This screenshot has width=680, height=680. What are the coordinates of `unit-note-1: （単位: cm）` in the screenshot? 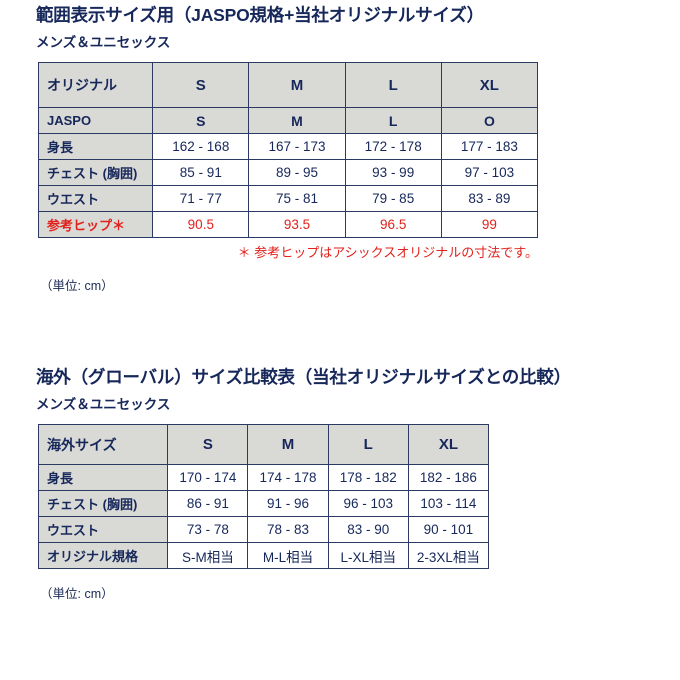 It's located at (77, 286).